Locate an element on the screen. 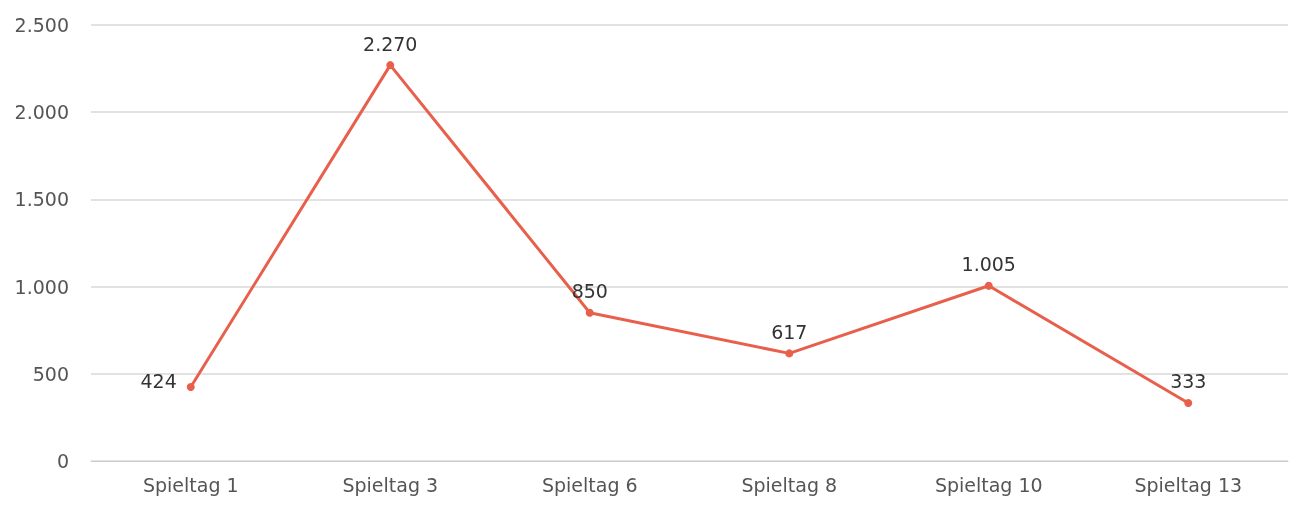 The image size is (1290, 506). data-label: 617 is located at coordinates (789, 331).